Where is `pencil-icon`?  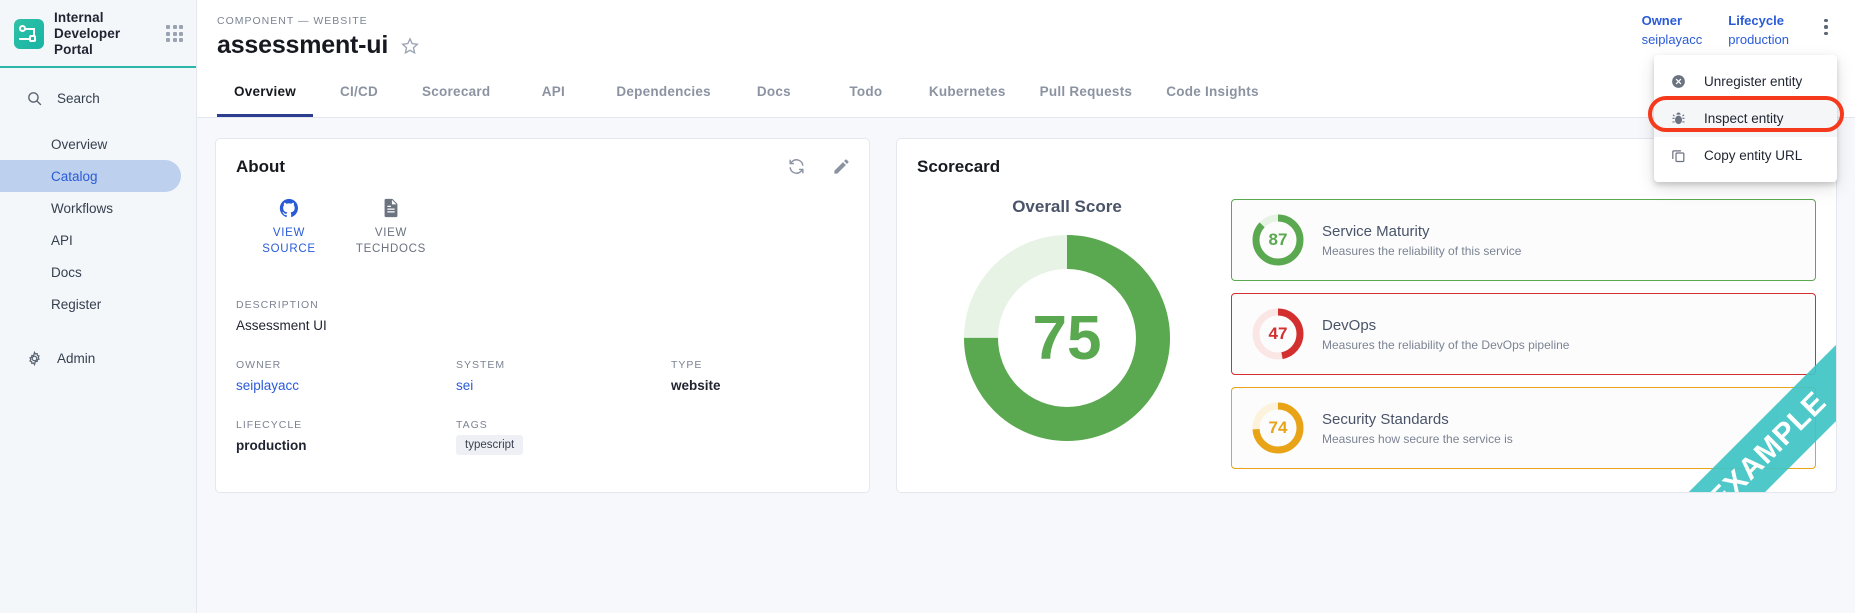 pencil-icon is located at coordinates (841, 166).